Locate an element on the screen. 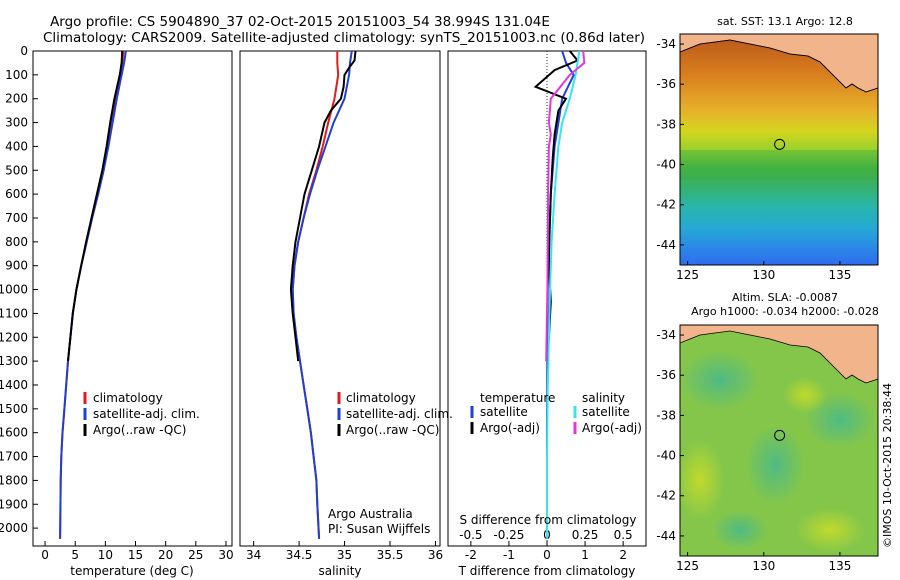 The width and height of the screenshot is (900, 580). depth-tick-label: 900 is located at coordinates (16, 266).